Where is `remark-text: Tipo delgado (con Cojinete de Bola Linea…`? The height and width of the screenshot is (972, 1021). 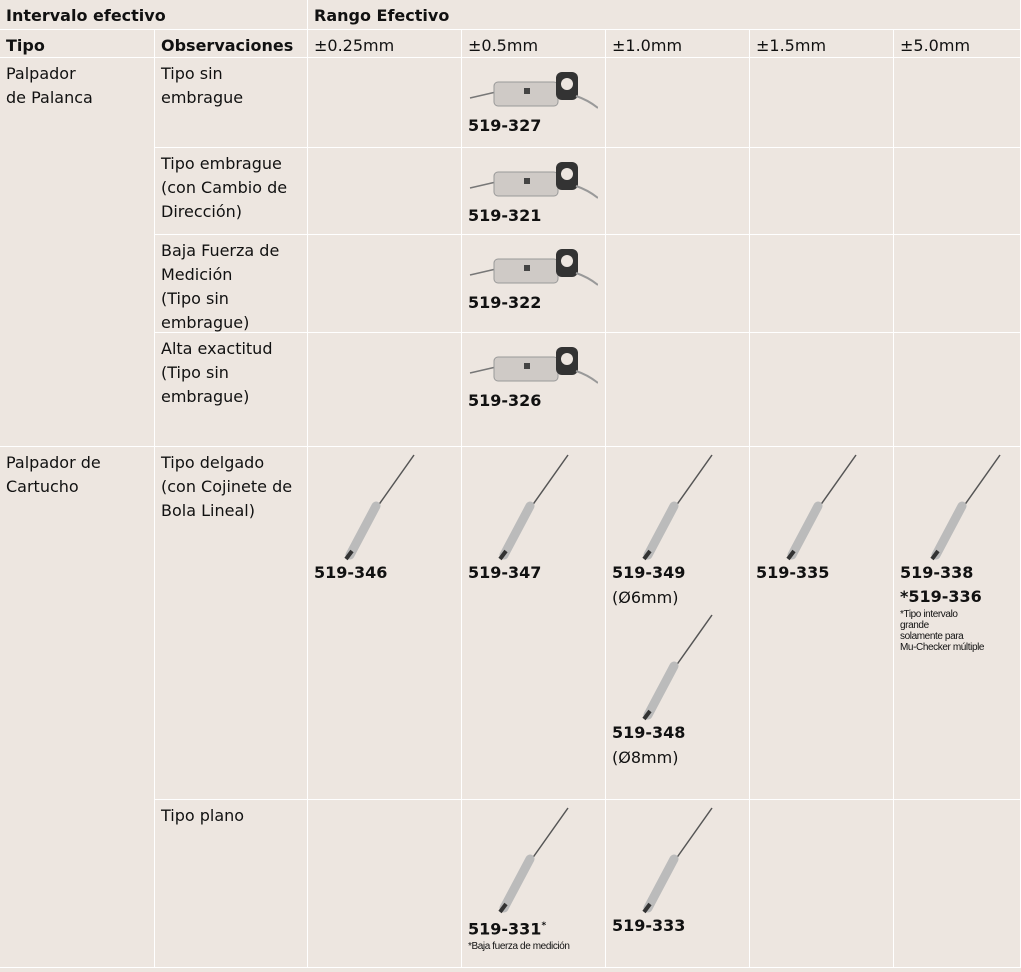
remark-text: Tipo delgado (con Cojinete de Bola Linea… is located at coordinates (227, 486).